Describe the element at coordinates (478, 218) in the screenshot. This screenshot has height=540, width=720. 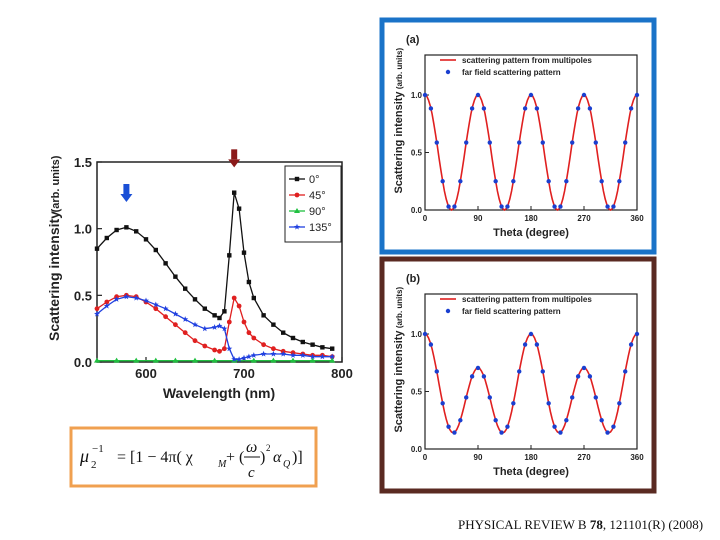
I see `x-tick-label: 90` at that location.